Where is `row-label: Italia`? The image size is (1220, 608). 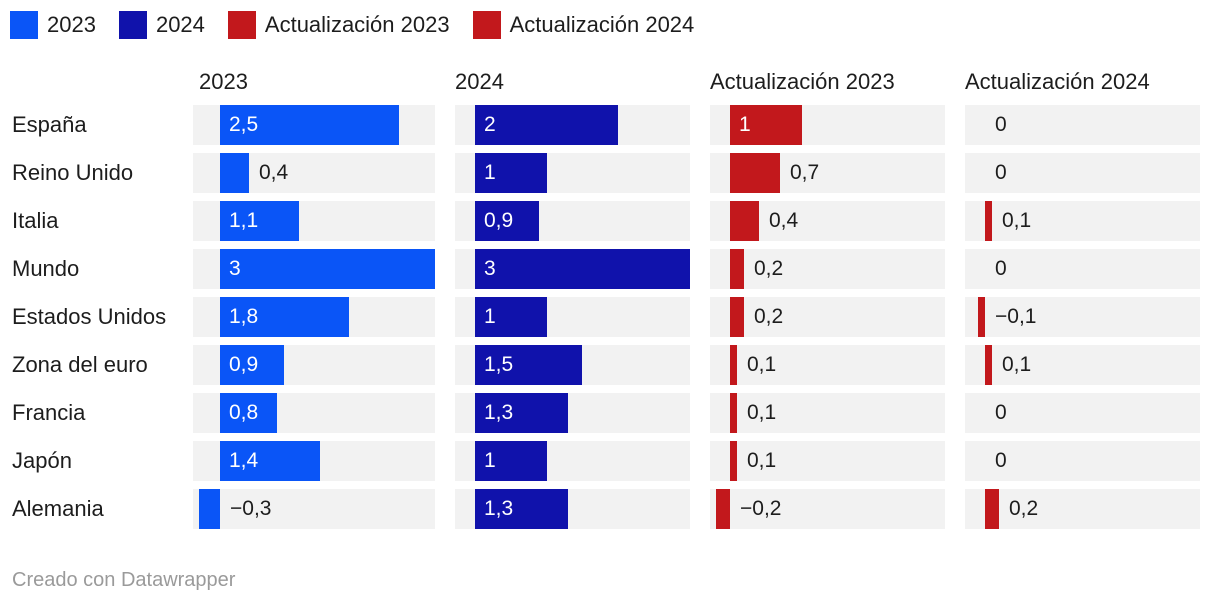 row-label: Italia is located at coordinates (35, 220).